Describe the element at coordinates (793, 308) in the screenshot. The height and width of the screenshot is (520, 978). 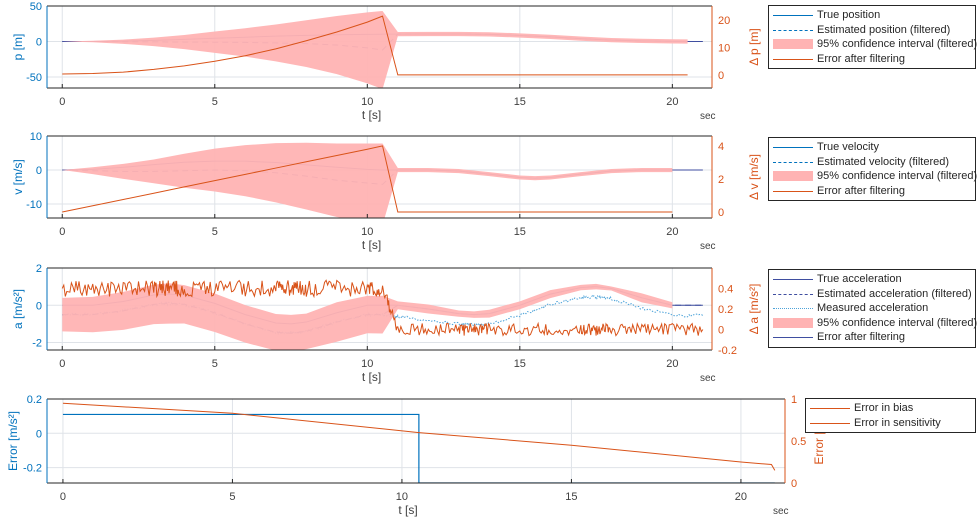
I see `legend-swatch-measured` at that location.